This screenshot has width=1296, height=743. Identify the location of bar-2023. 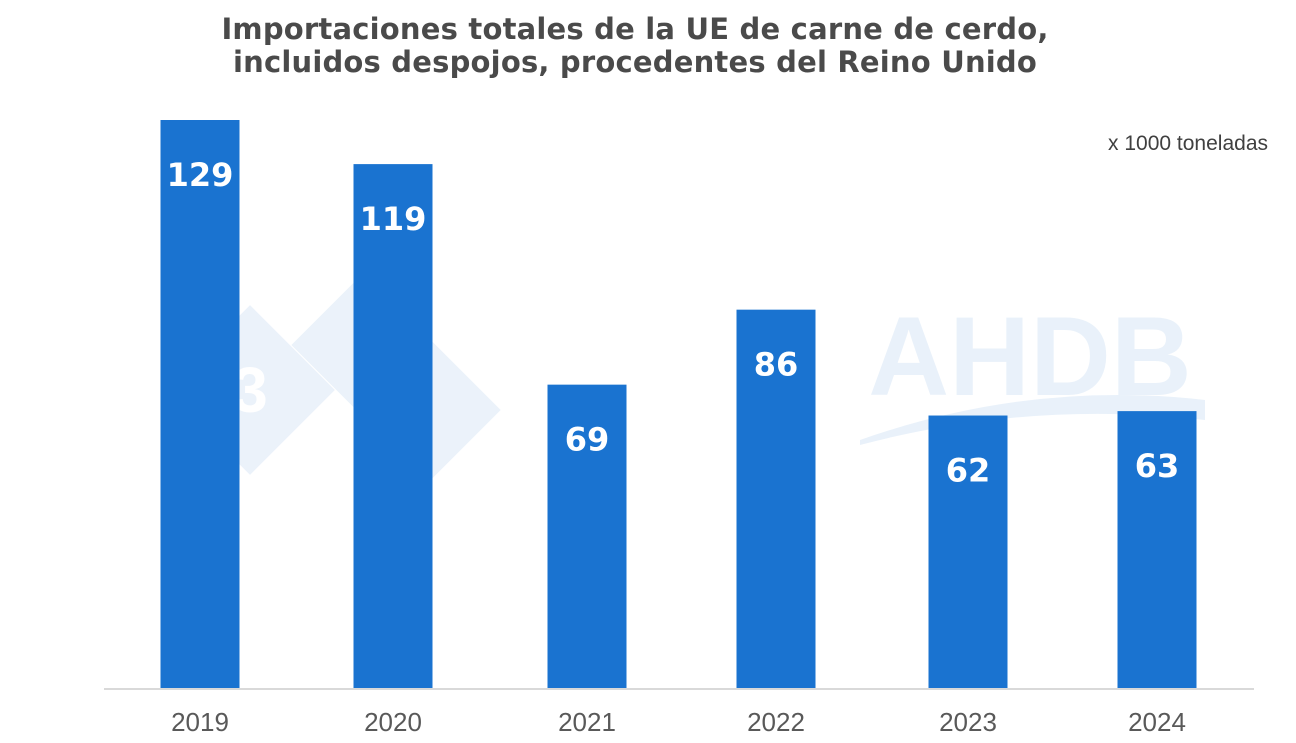
(968, 552).